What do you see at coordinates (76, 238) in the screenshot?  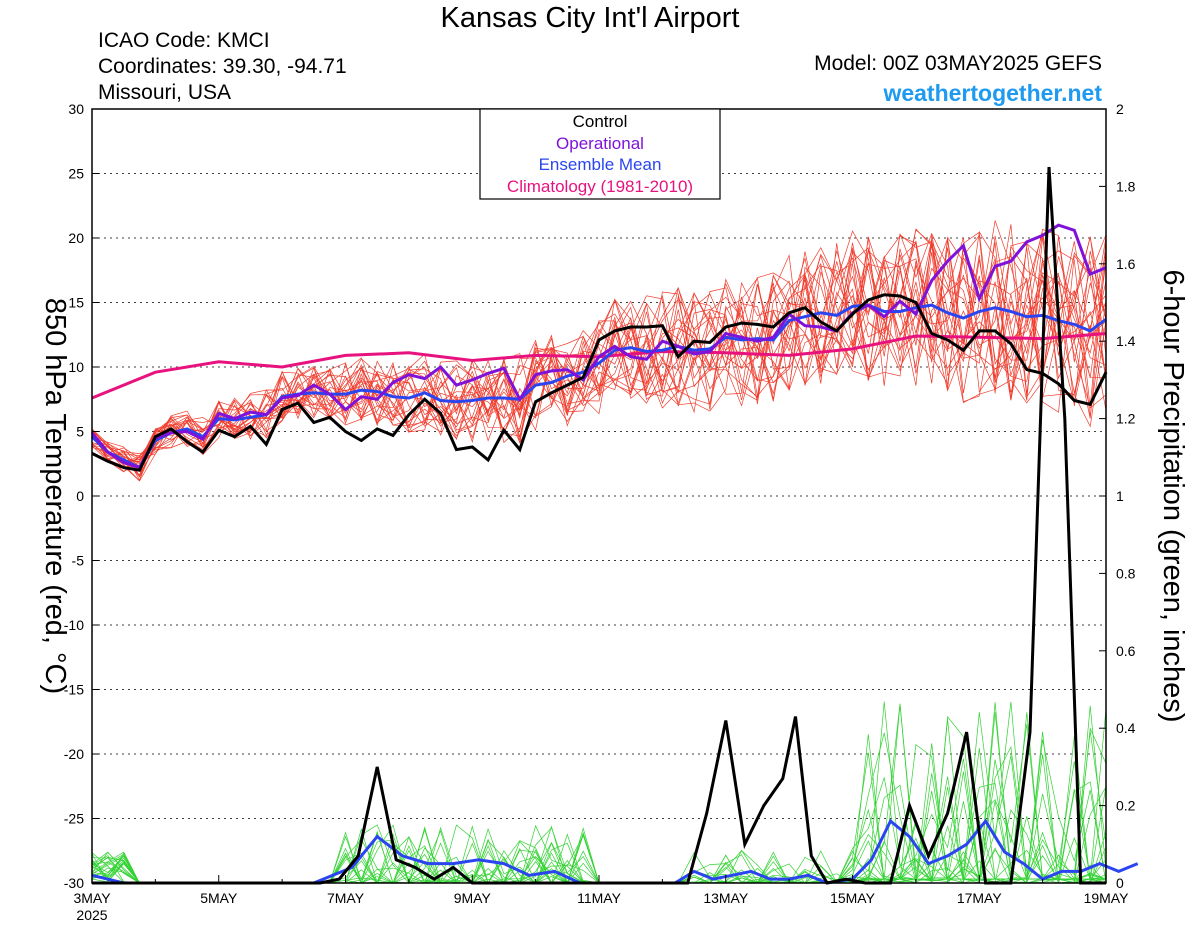 I see `y-tick-label: 20` at bounding box center [76, 238].